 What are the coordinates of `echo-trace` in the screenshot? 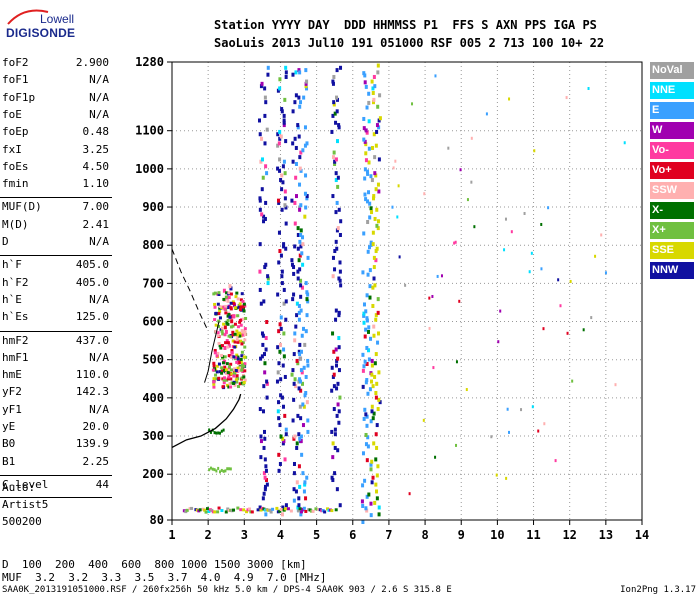 It's located at (263, 291).